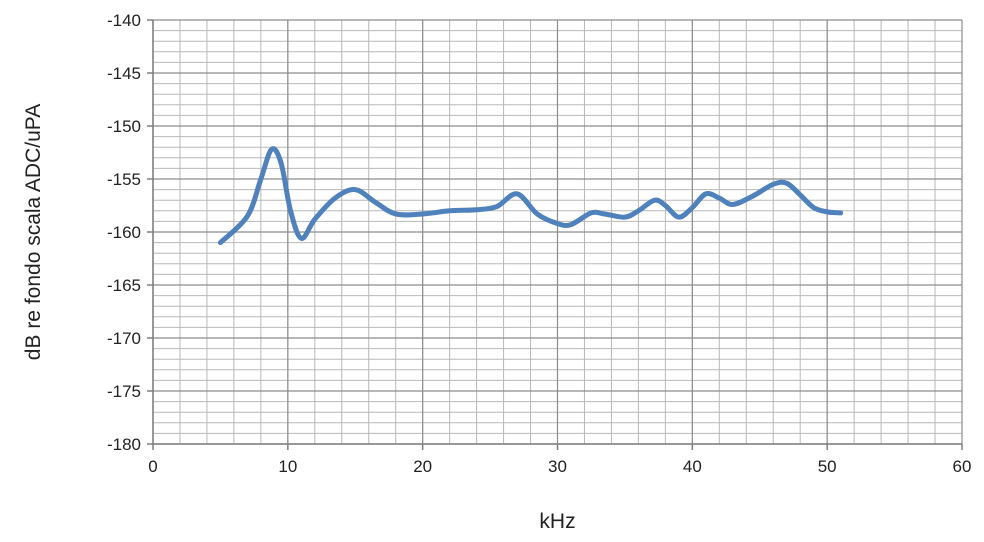 The image size is (984, 542). Describe the element at coordinates (124, 179) in the screenshot. I see `y-tick-label: -155` at that location.